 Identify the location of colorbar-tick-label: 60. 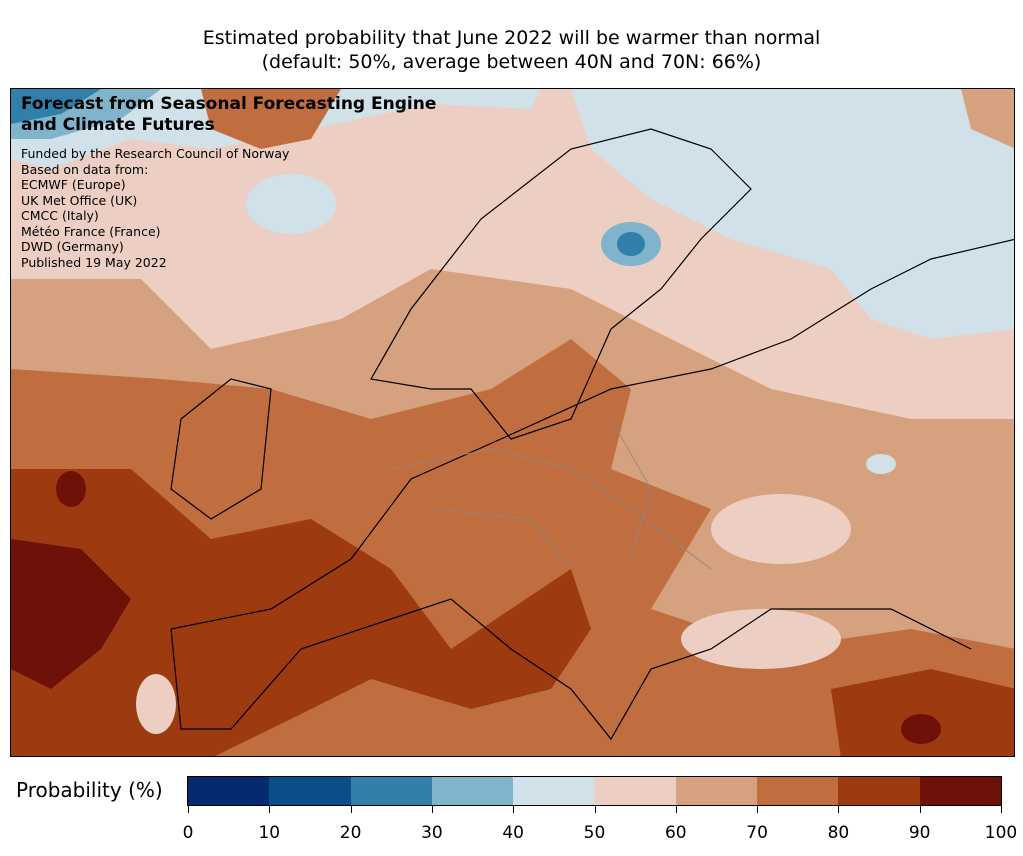
(675, 833).